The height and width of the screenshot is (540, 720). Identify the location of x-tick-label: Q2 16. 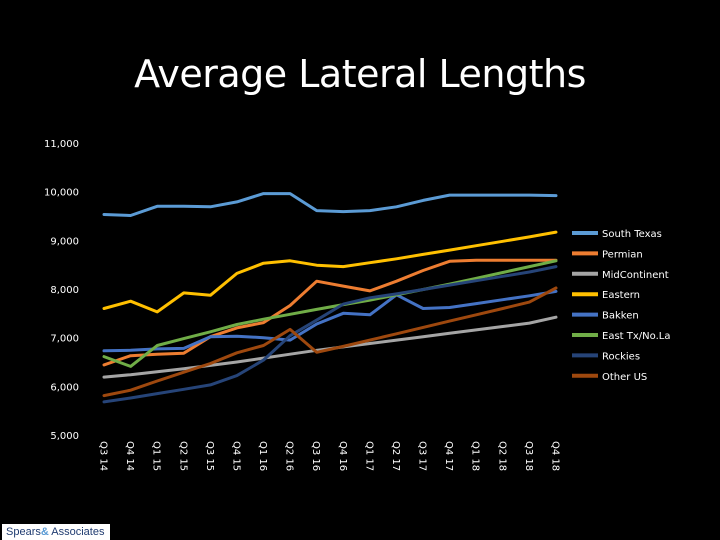
(289, 456).